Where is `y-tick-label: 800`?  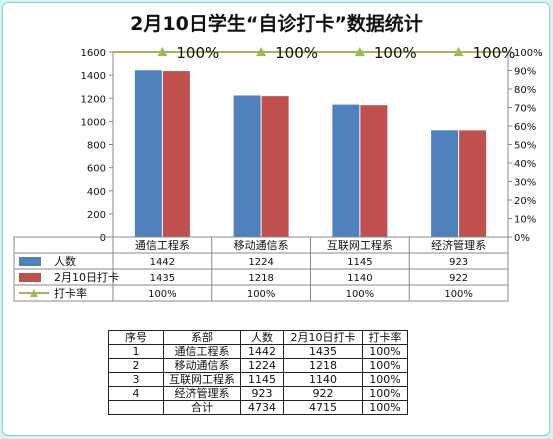
y-tick-label: 800 is located at coordinates (96, 146).